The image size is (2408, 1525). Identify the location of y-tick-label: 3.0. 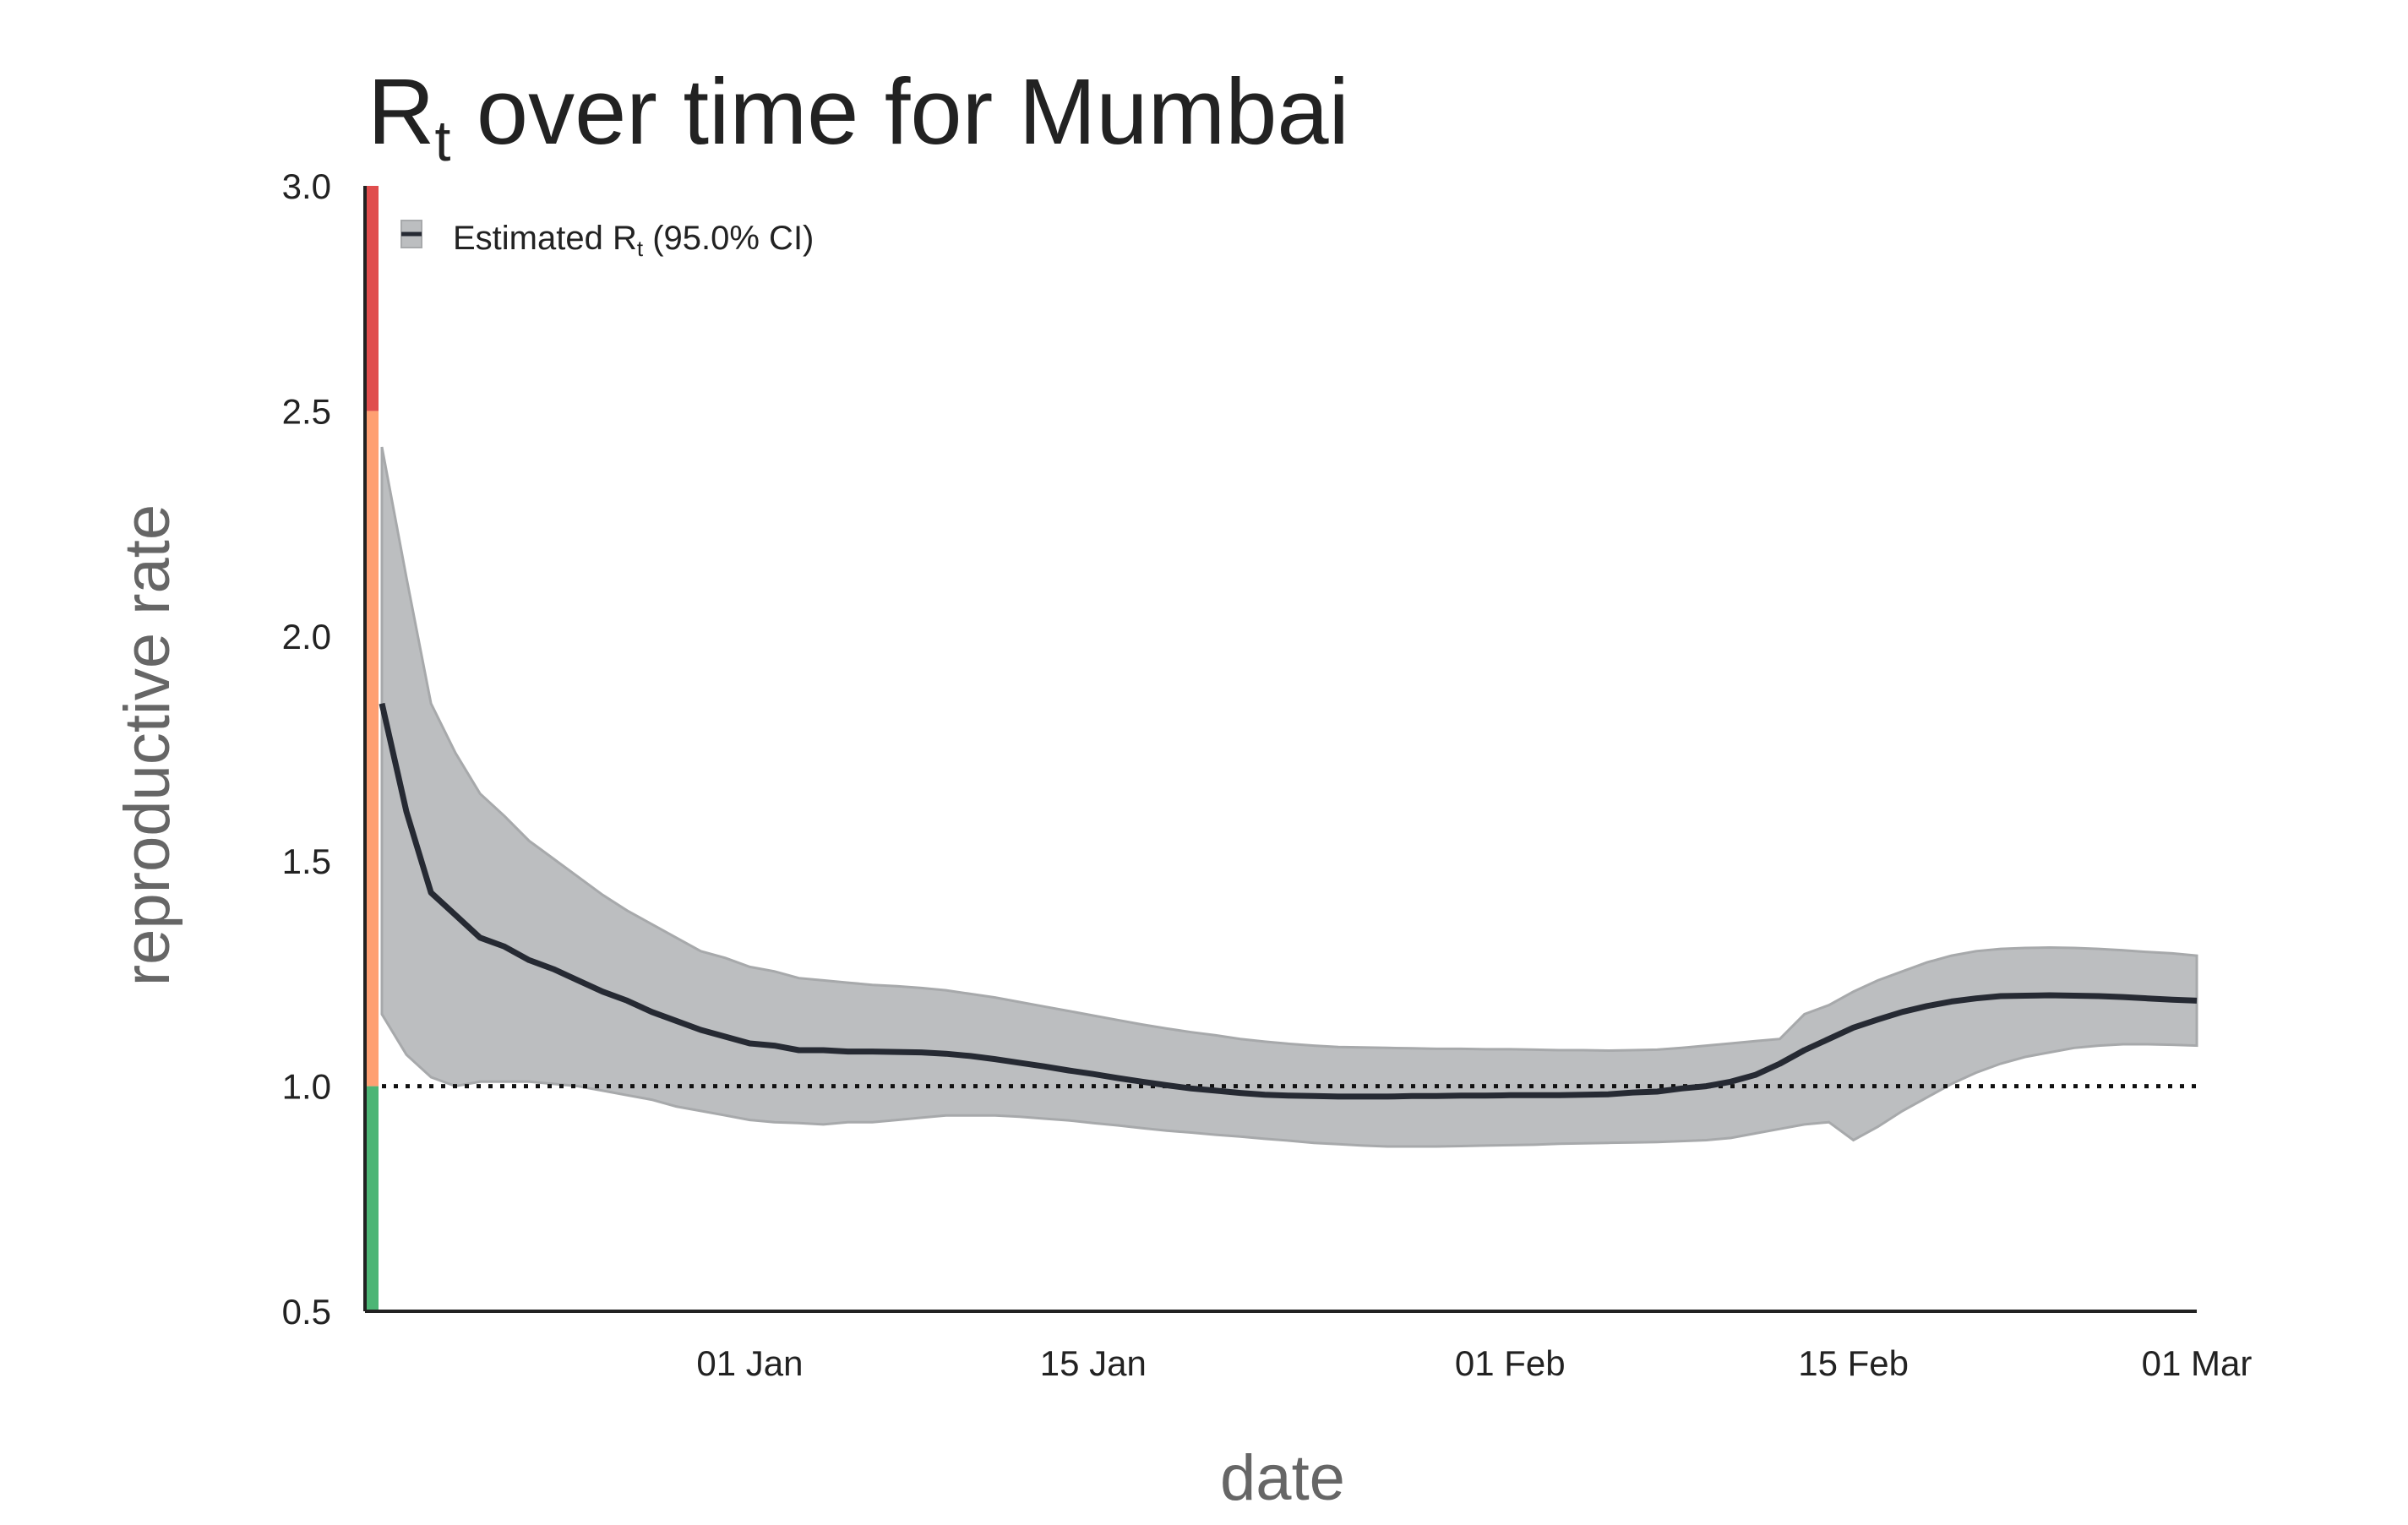
(306, 186).